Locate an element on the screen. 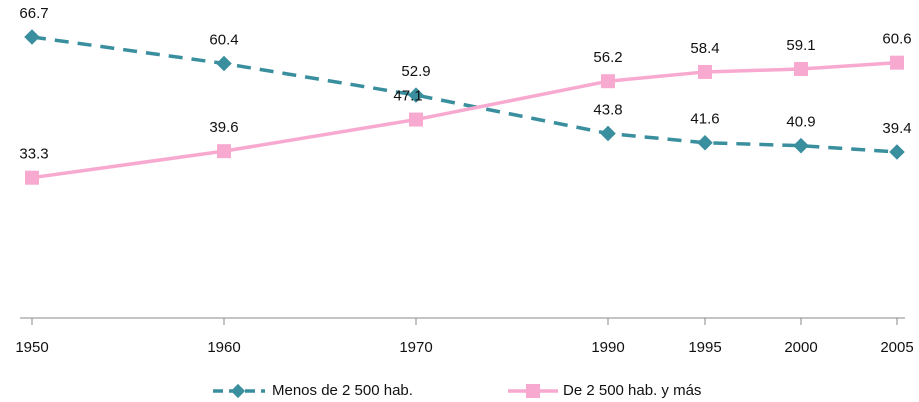  data-label: 47.1 is located at coordinates (407, 96).